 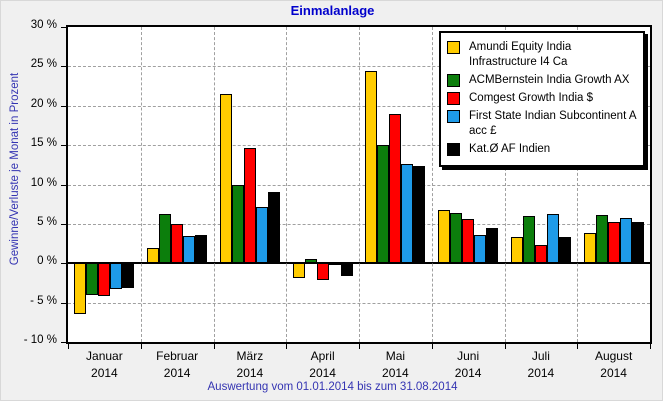 I want to click on x-tick-label: März 2014, so click(x=250, y=365).